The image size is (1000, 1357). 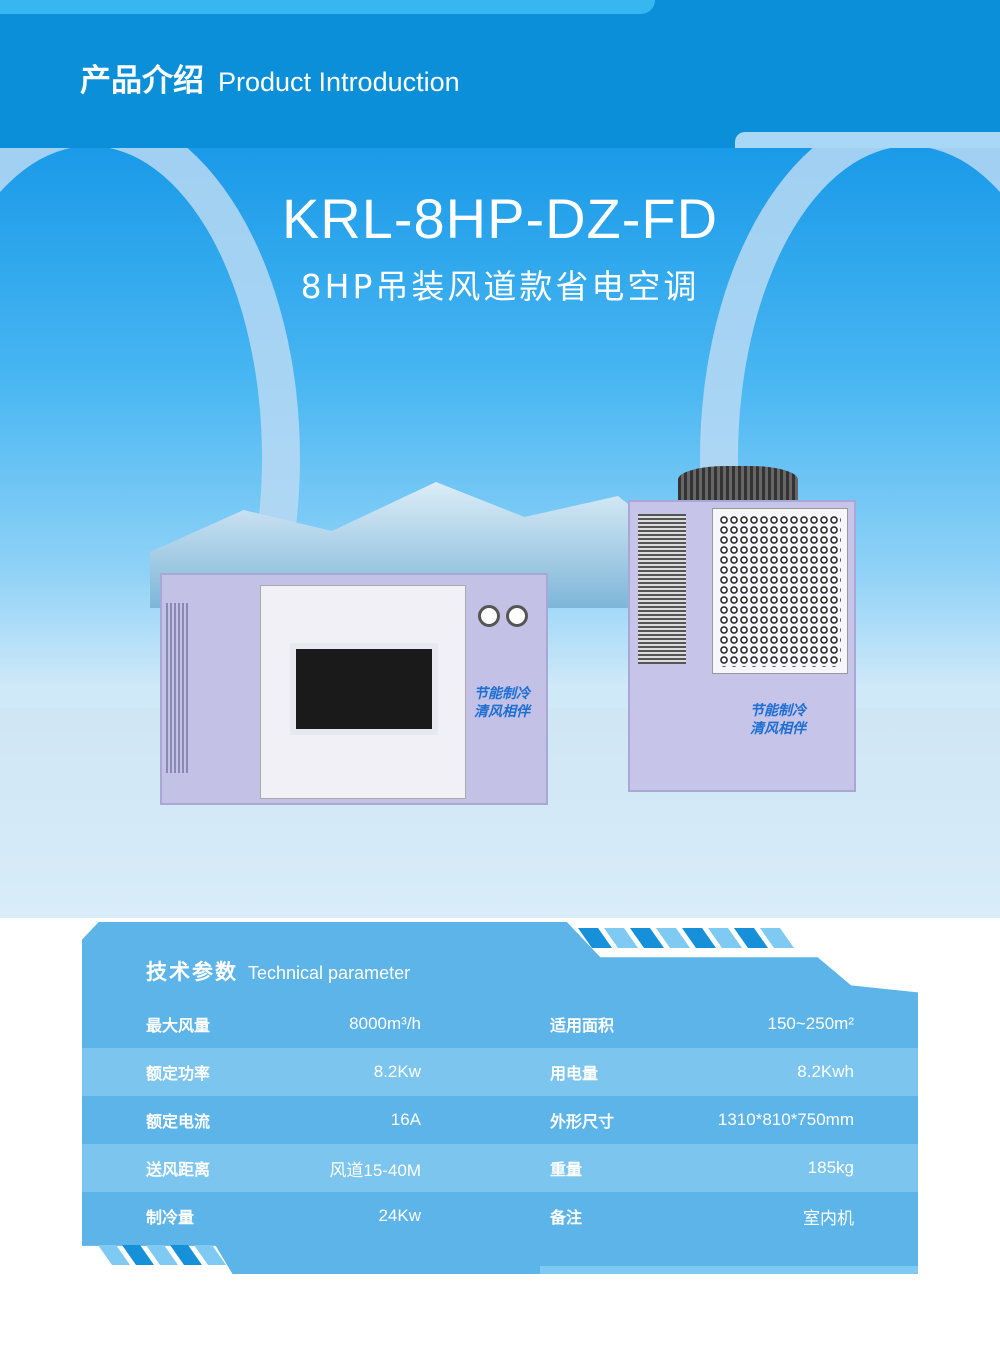 I want to click on params-title-en: Technical parameter, so click(x=329, y=973).